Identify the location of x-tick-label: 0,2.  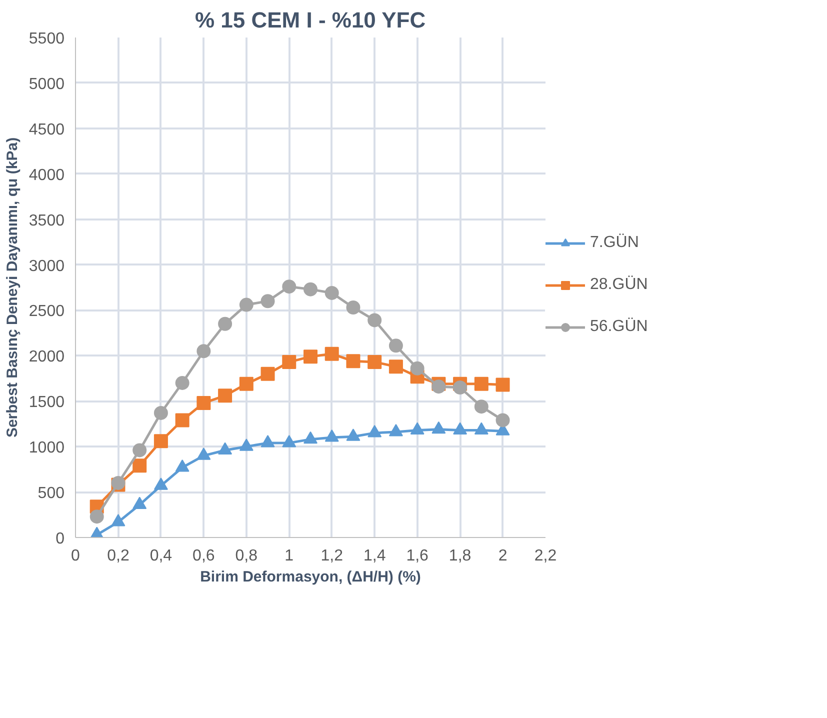
(118, 556).